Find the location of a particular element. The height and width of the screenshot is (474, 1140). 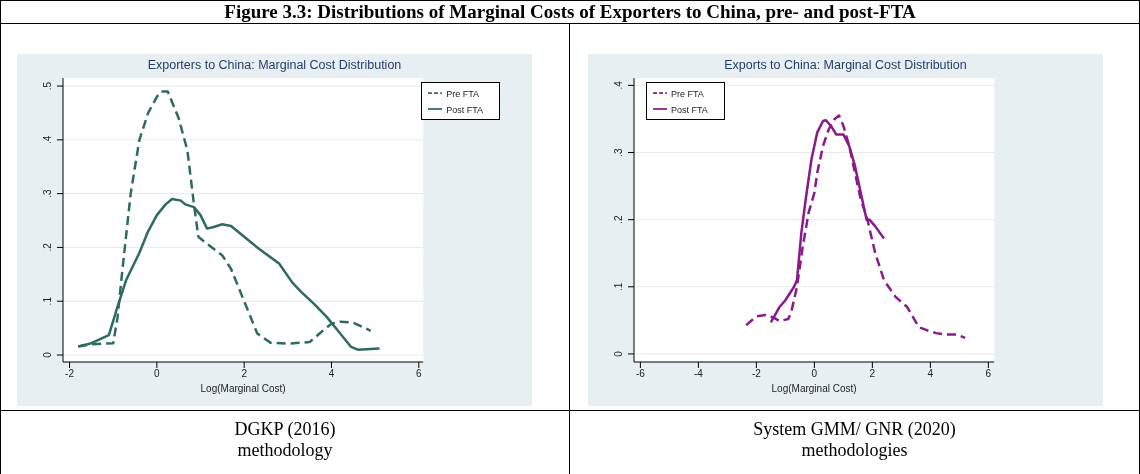

chart-title: Exporters to China: Marginal Cost Distribution is located at coordinates (274, 65).